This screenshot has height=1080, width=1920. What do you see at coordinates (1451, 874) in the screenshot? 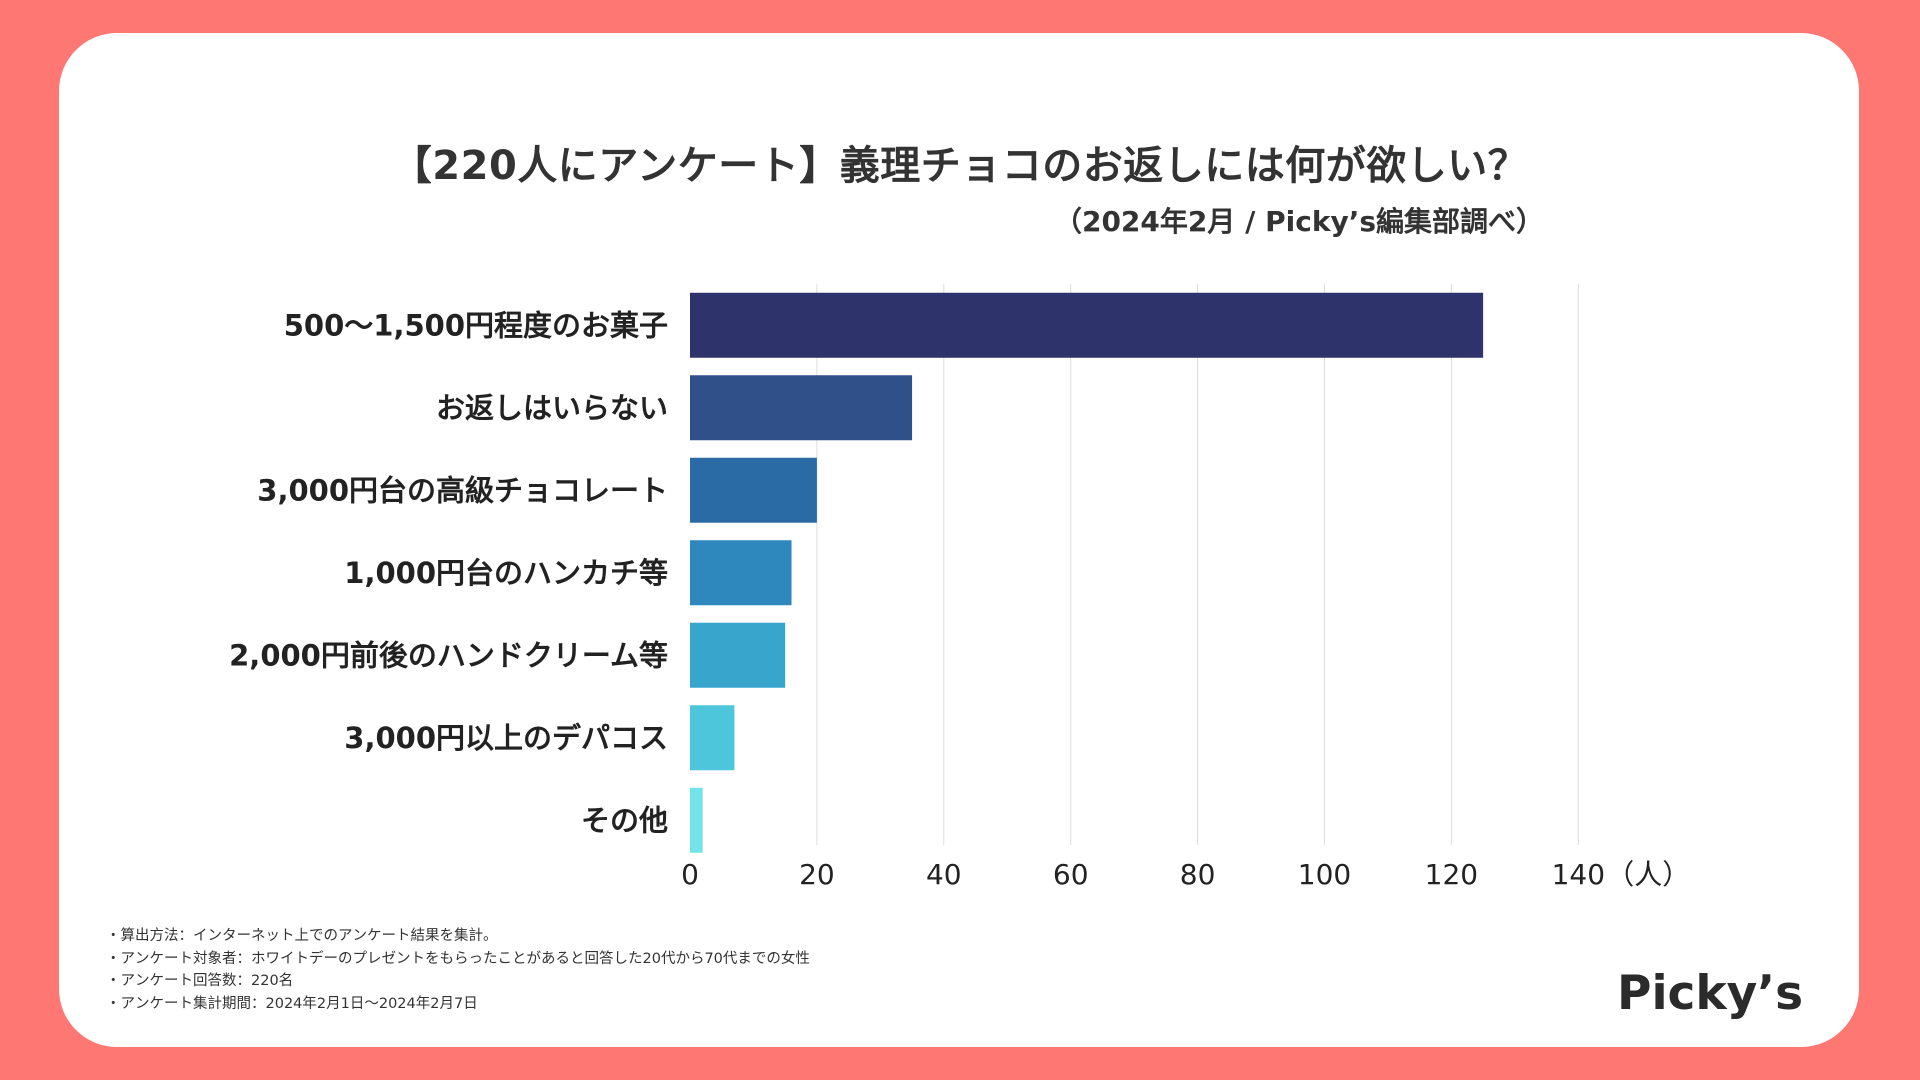
I see `x-tick-label: 120` at bounding box center [1451, 874].